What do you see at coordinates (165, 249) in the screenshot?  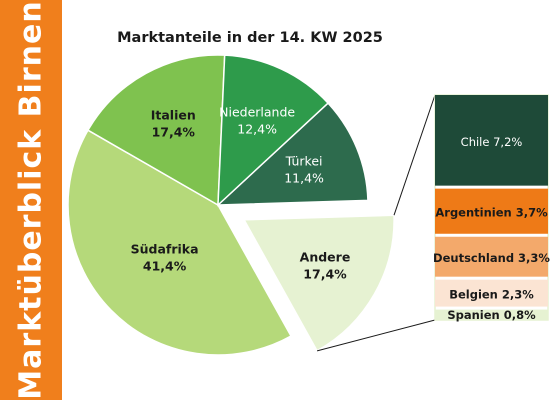 I see `slice-label-sudafrika: Südafrika` at bounding box center [165, 249].